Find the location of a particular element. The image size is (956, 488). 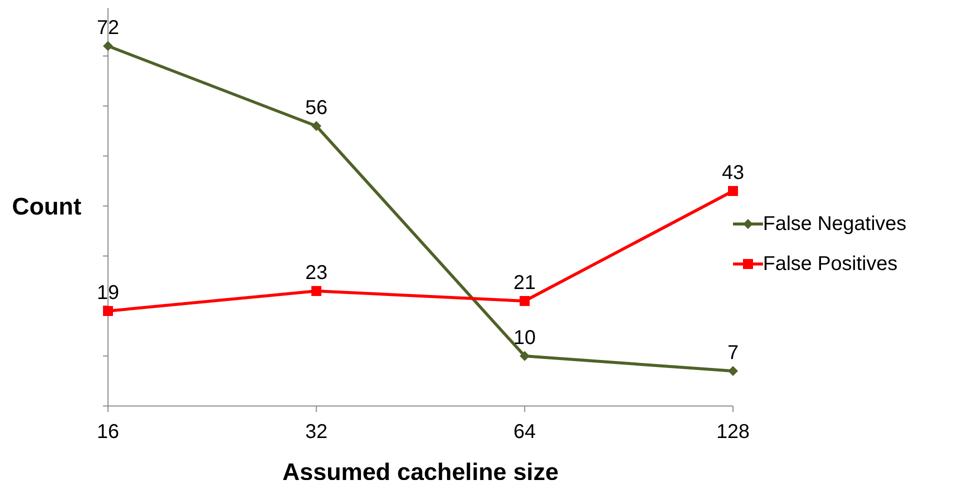

x-tick-label: 16 is located at coordinates (108, 432).